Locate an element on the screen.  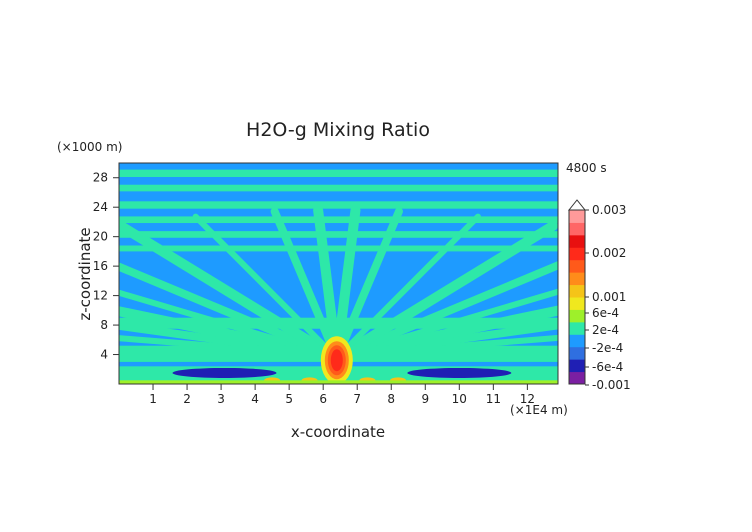
x-tick-label: 12 is located at coordinates (527, 399).